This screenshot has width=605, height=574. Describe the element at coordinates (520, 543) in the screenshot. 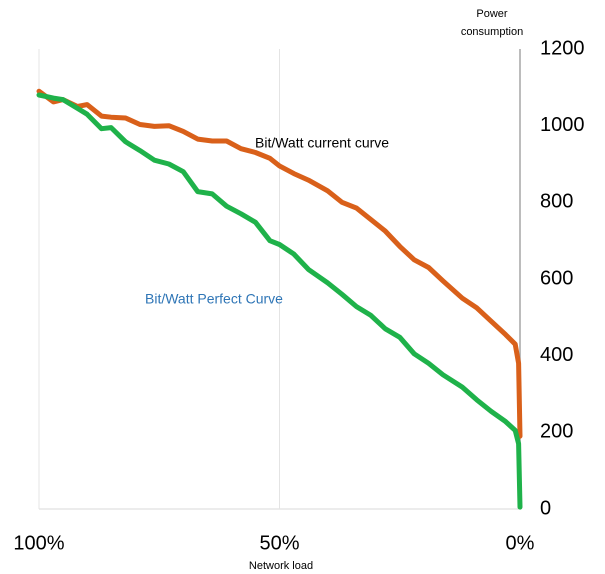

I see `x-tick-label: 0%` at that location.